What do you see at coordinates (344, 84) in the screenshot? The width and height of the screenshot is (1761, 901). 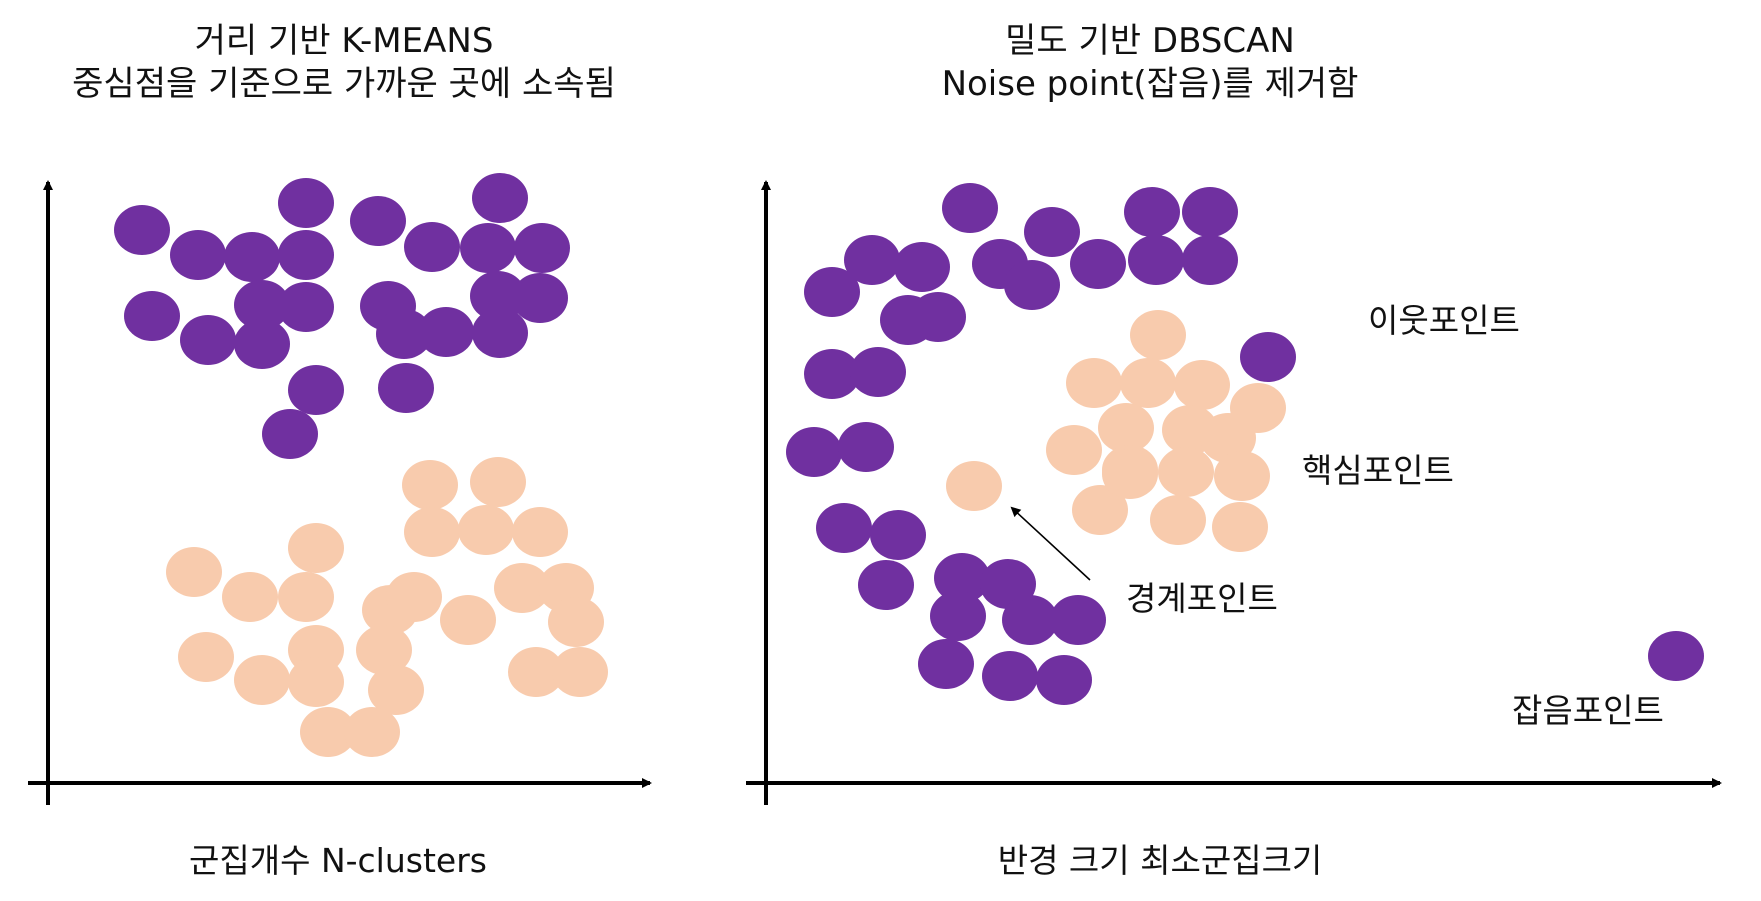 I see `kmeans-subtitle: 중심점을 기준으로 가까운 곳에 소속됨` at bounding box center [344, 84].